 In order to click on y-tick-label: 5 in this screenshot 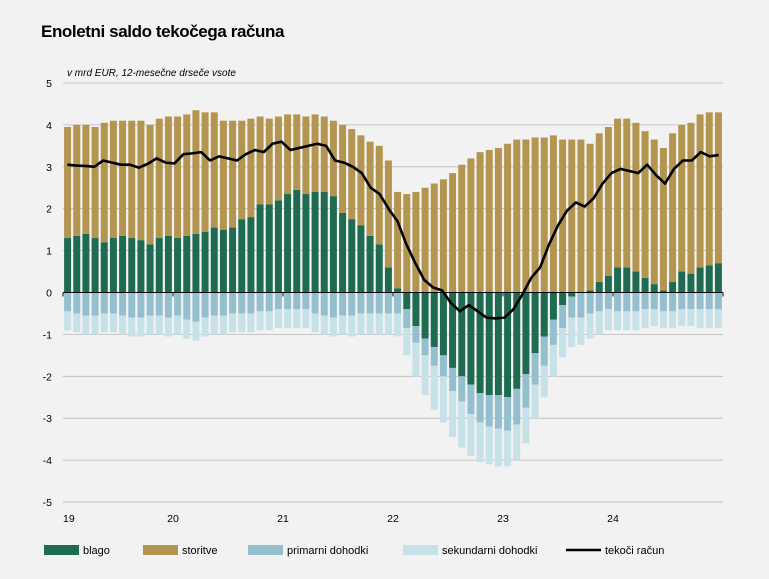, I will do `click(49, 84)`.